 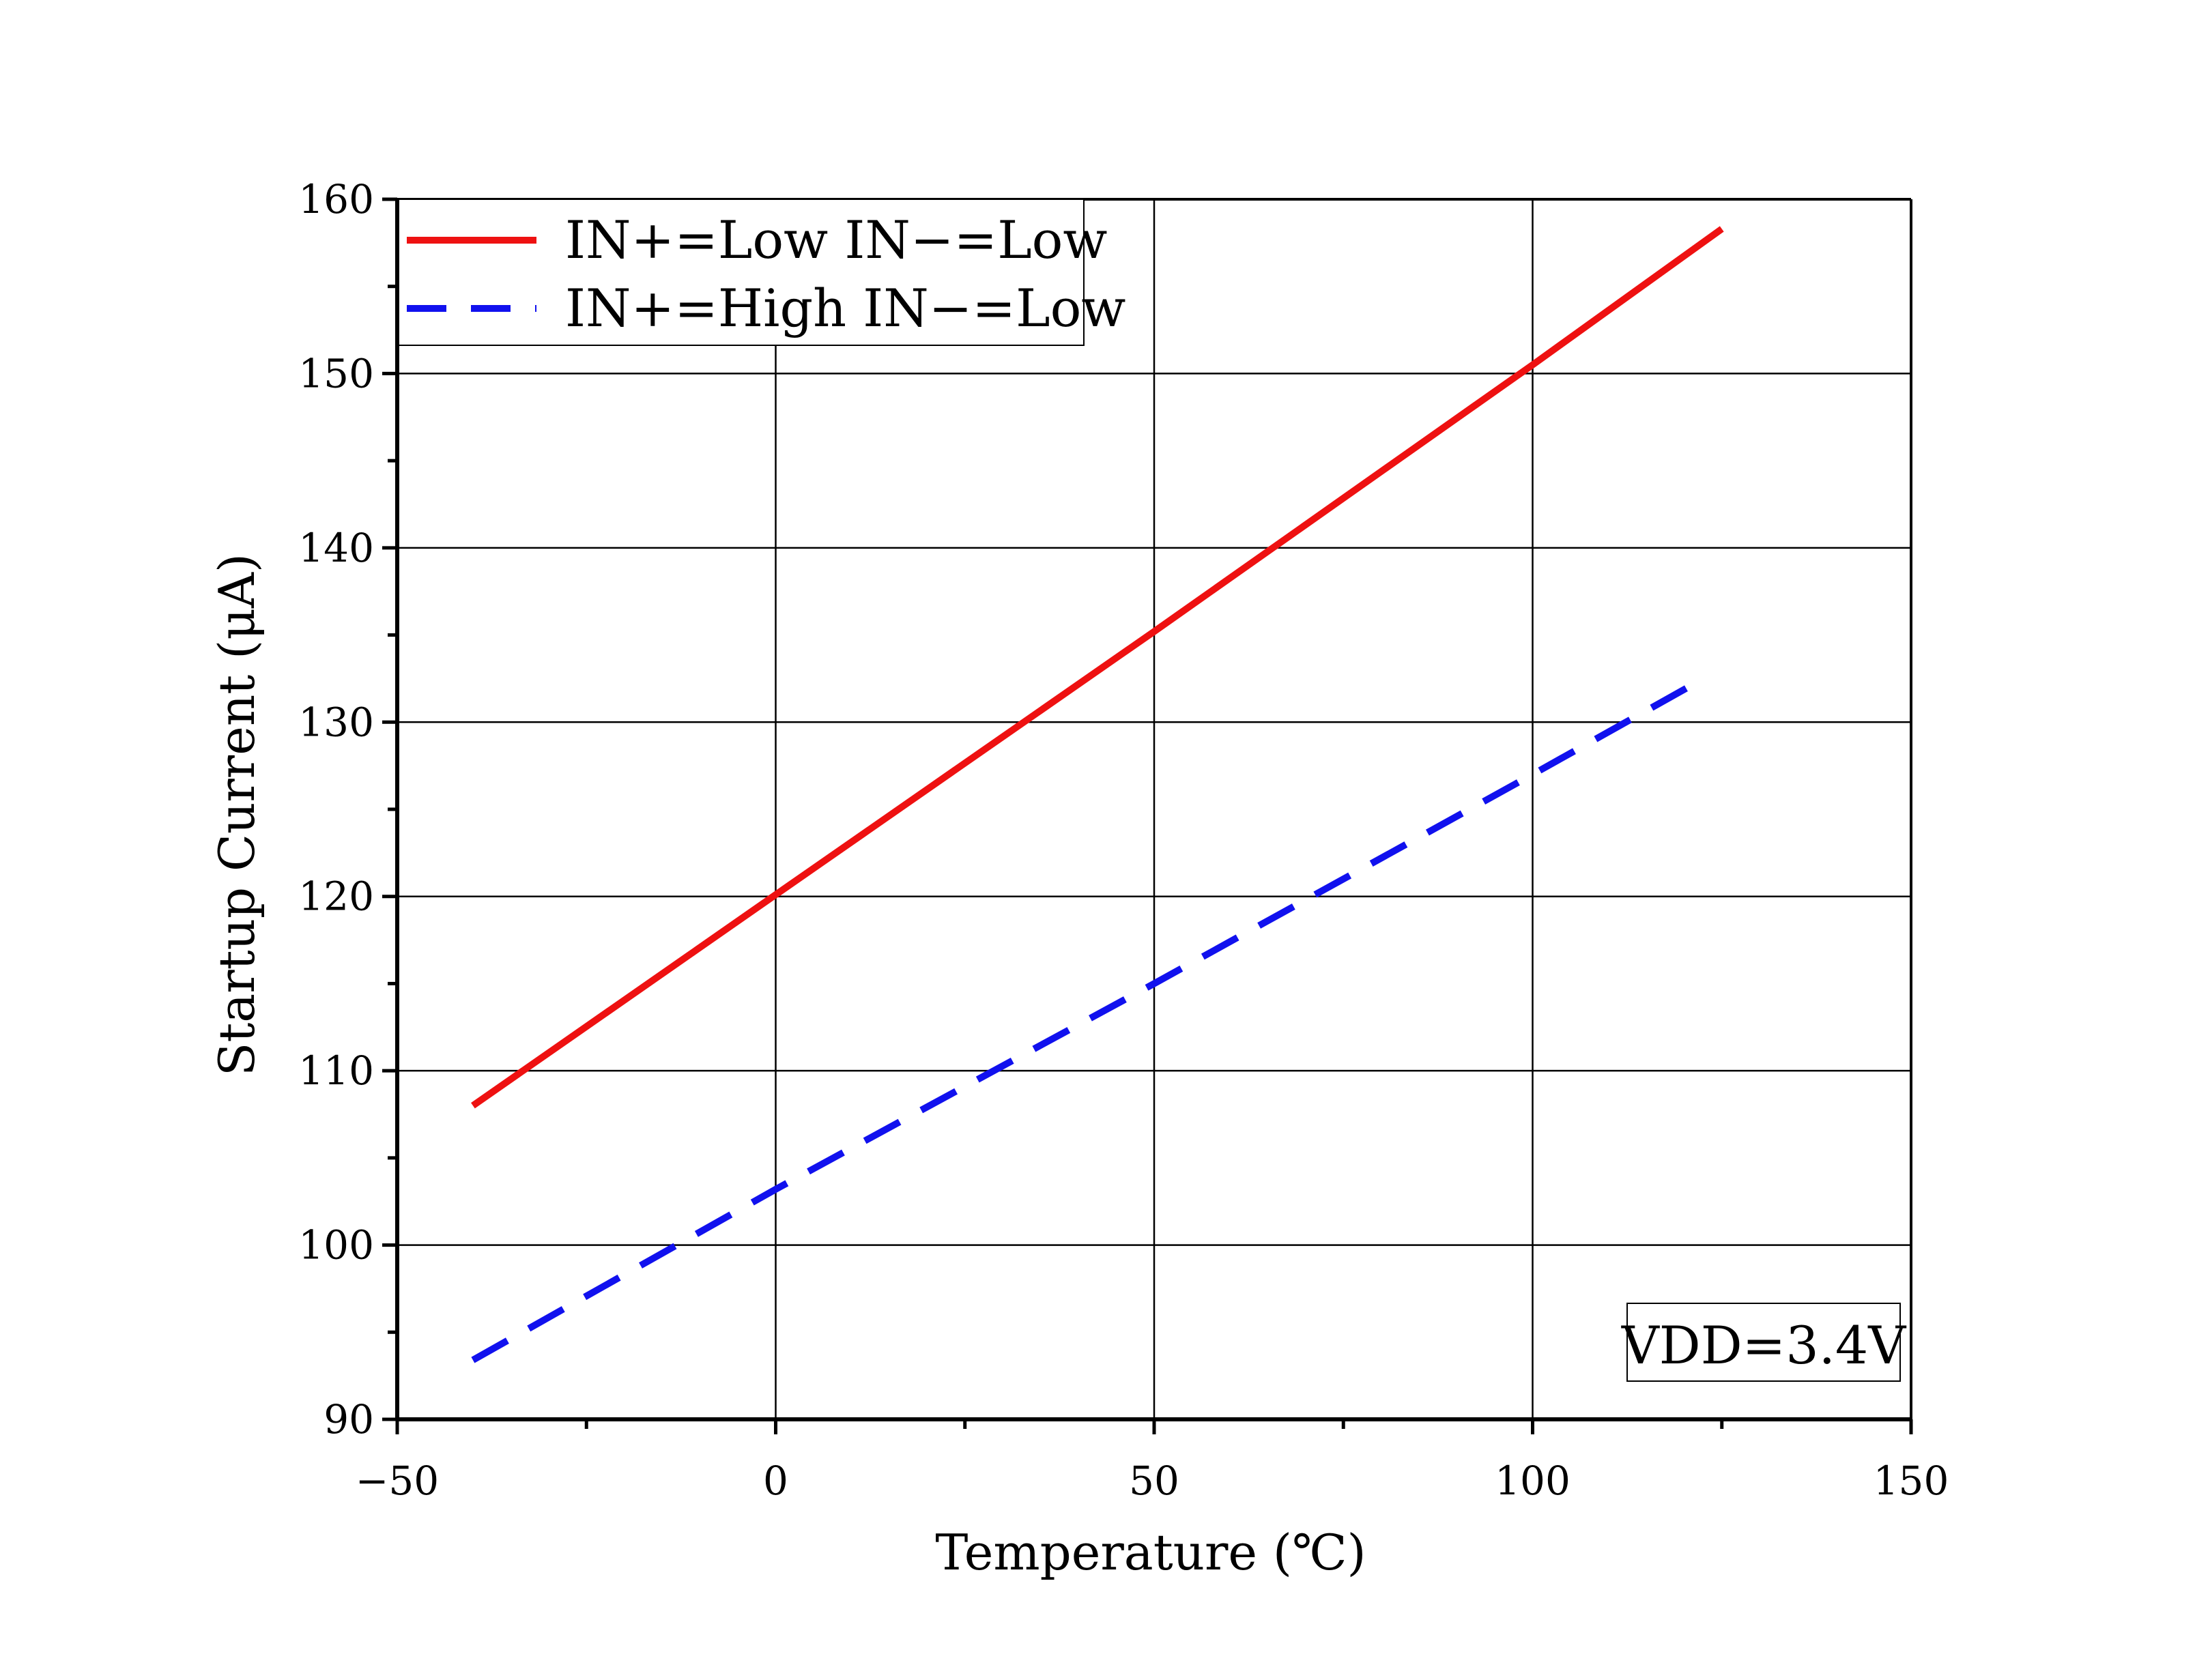 I want to click on x-tick-label: −50, so click(x=397, y=1481).